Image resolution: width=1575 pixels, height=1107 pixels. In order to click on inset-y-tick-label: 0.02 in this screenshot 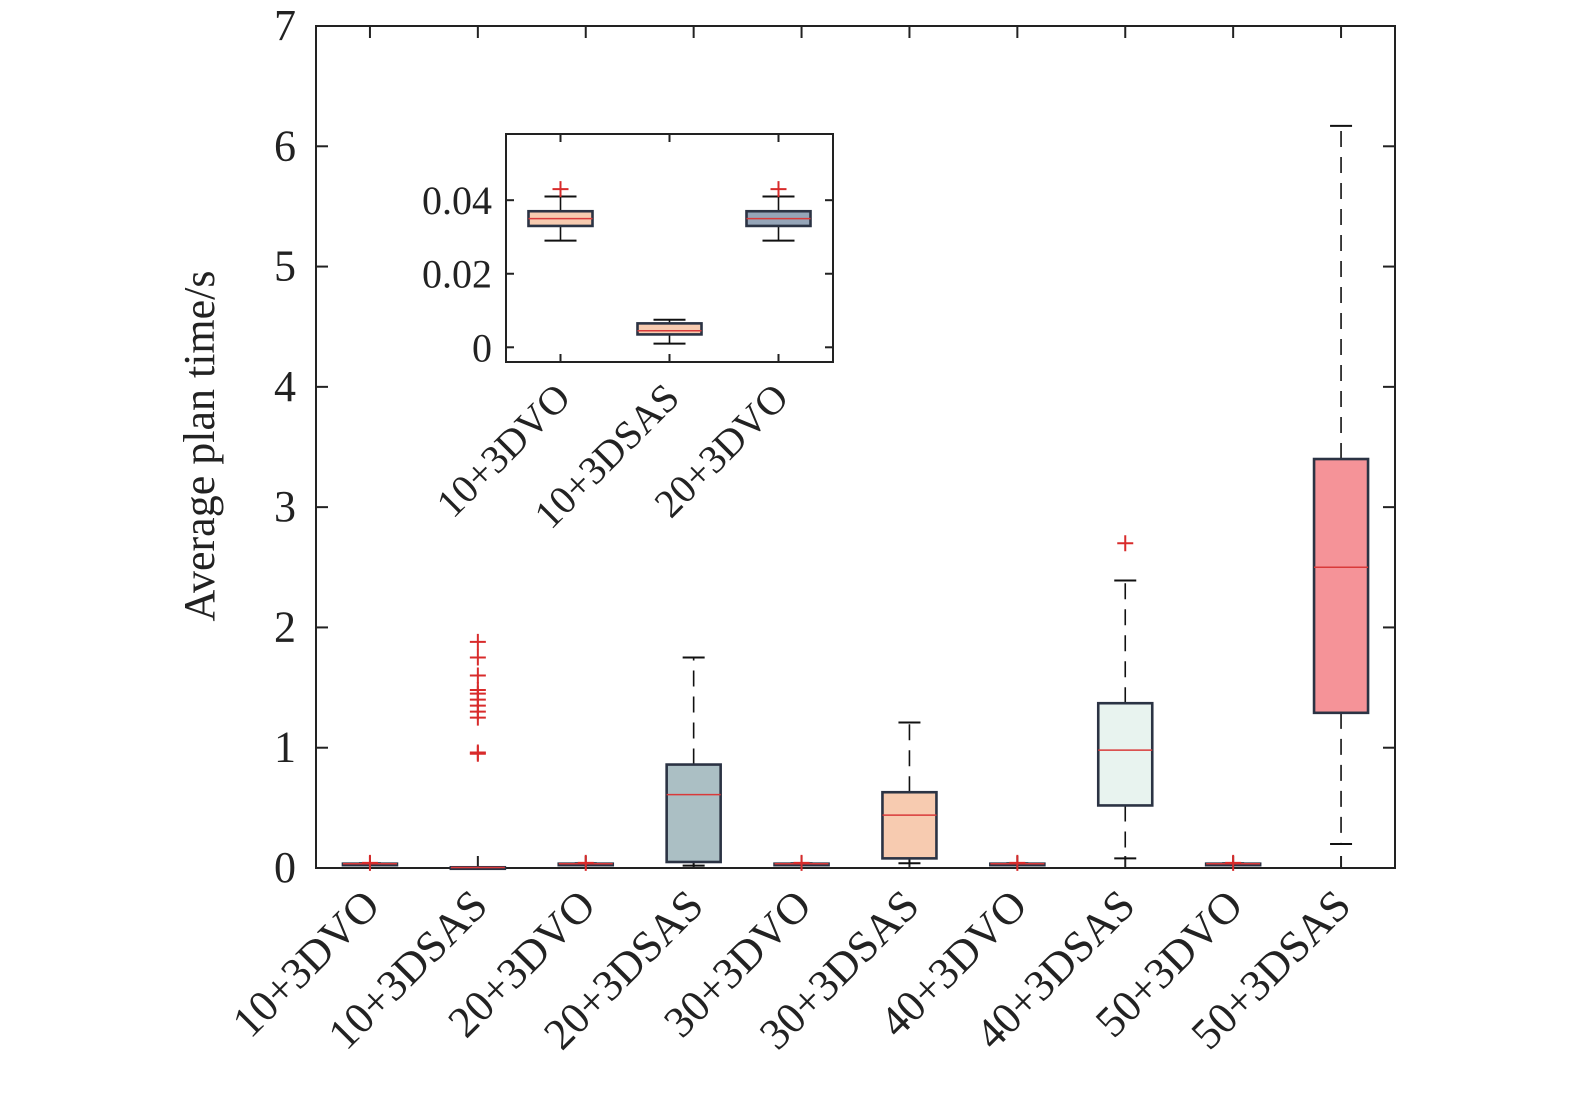, I will do `click(457, 274)`.